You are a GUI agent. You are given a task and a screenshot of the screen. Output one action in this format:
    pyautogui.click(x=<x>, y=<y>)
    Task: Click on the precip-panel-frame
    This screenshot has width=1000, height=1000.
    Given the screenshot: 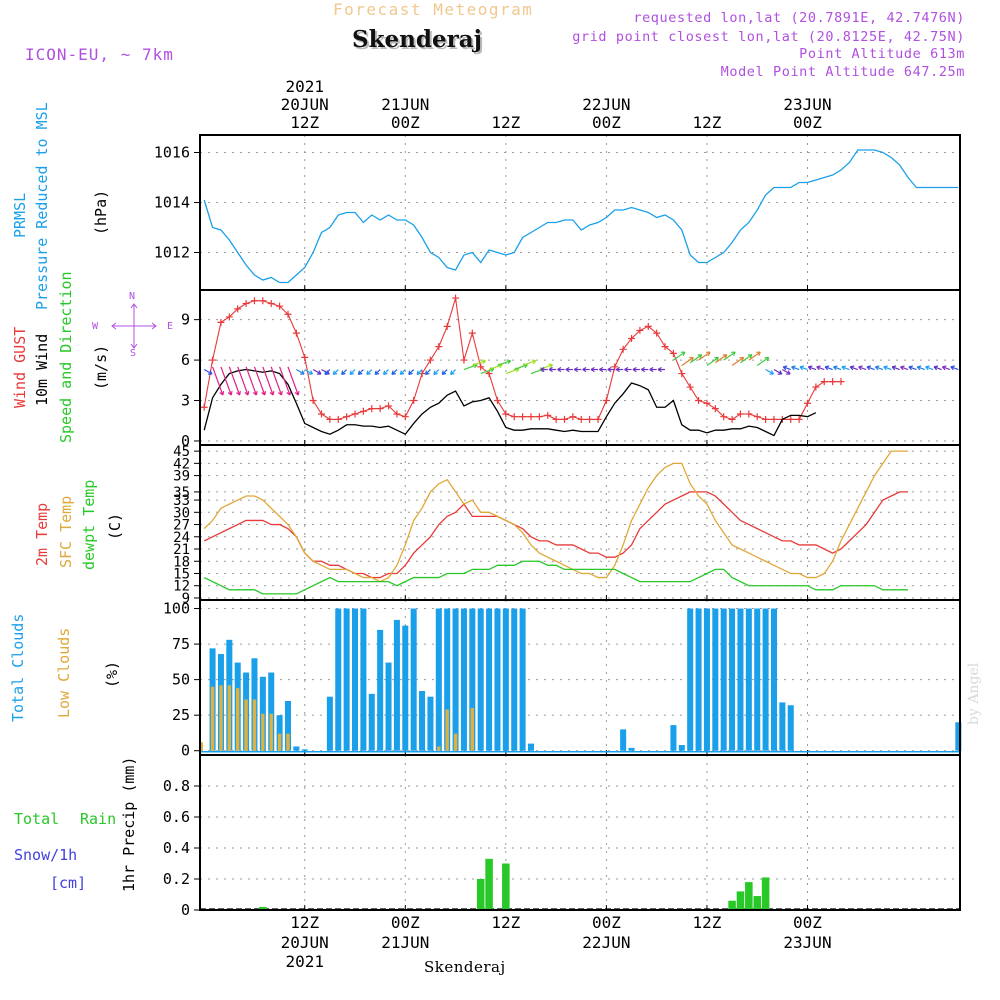 What is the action you would take?
    pyautogui.click(x=580, y=832)
    